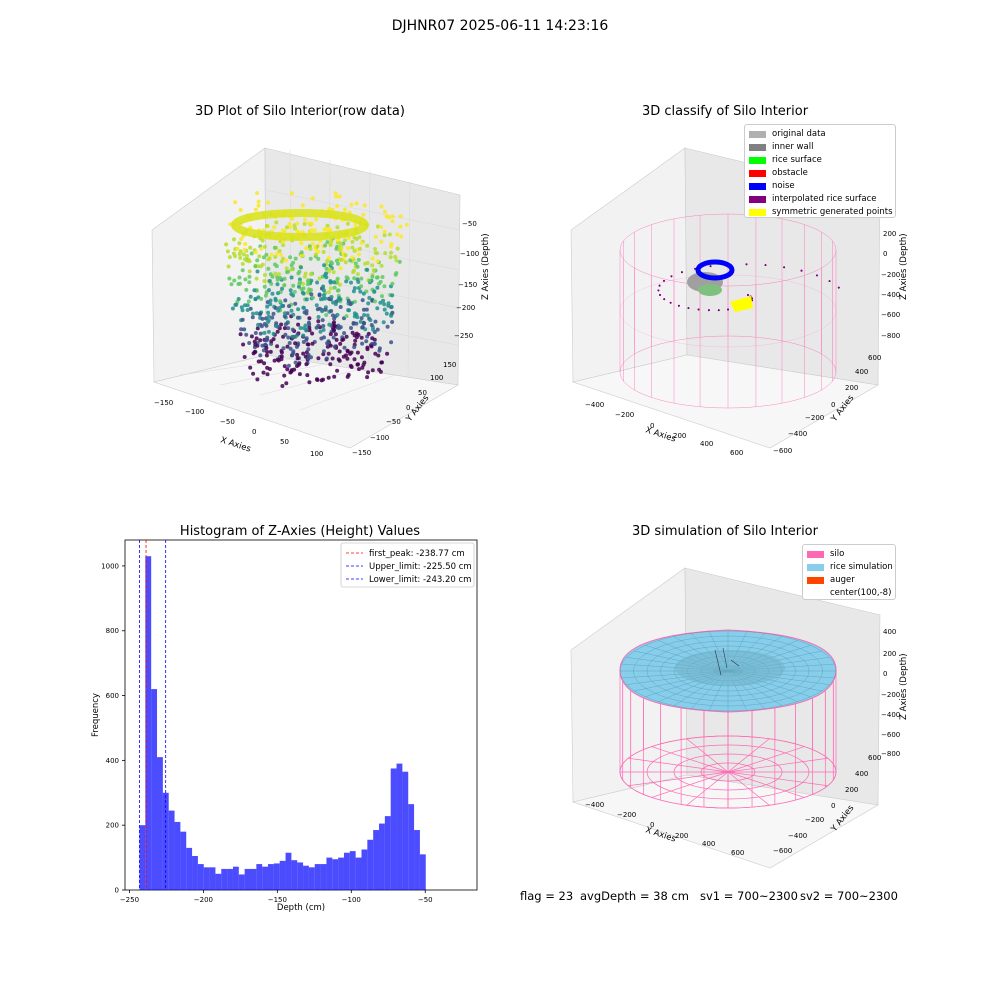 The image size is (1000, 1000). Describe the element at coordinates (757, 160) in the screenshot. I see `classify-legend-swatch` at that location.